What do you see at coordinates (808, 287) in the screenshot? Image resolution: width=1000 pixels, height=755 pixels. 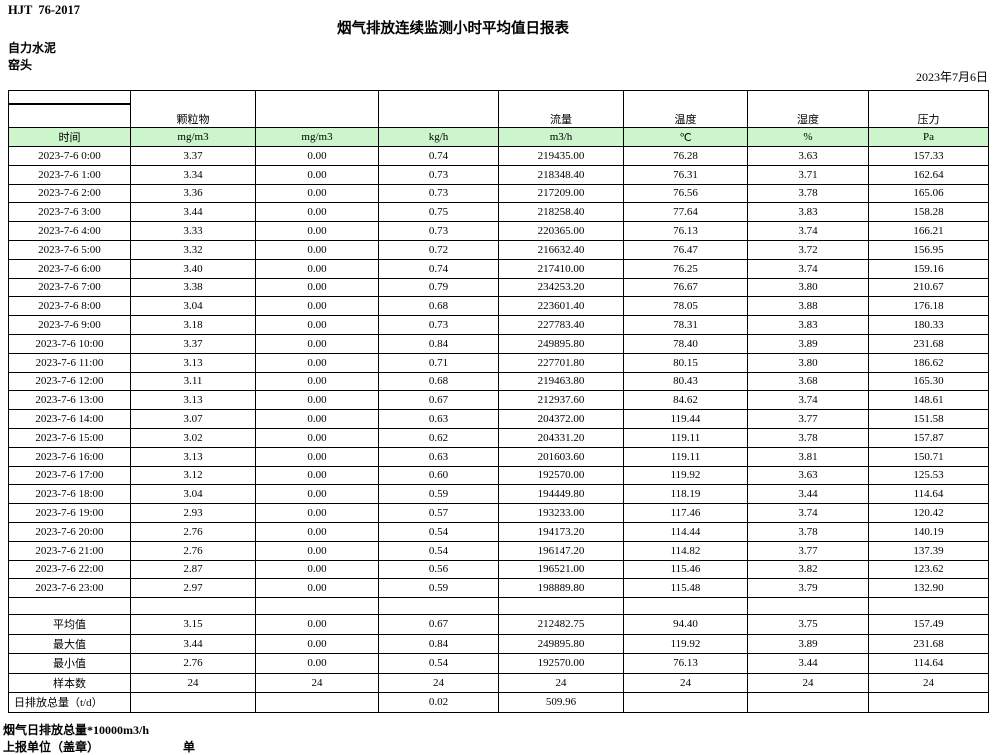 I see `value-cell: 3.80` at bounding box center [808, 287].